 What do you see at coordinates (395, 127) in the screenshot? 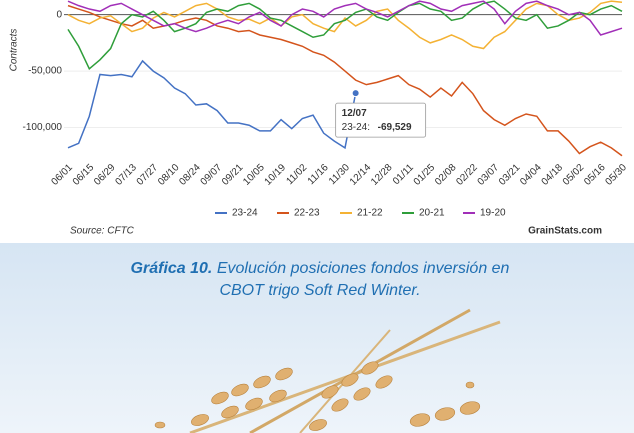
I see `tooltip-value: -69,529` at bounding box center [395, 127].